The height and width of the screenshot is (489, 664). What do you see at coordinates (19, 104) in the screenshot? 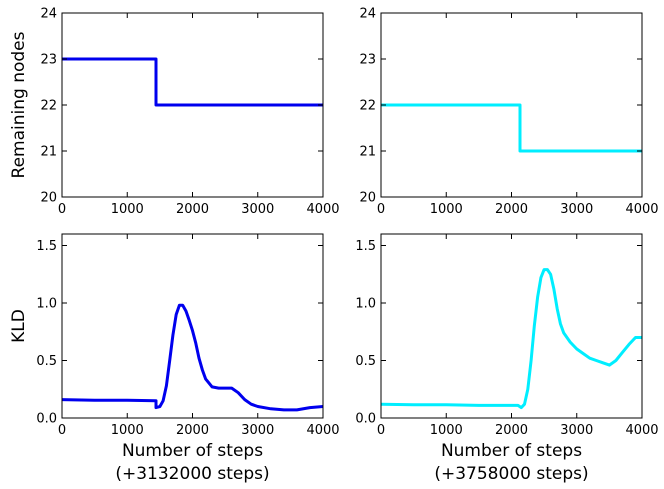
I see `y-axis-label: Remaining nodes` at bounding box center [19, 104].